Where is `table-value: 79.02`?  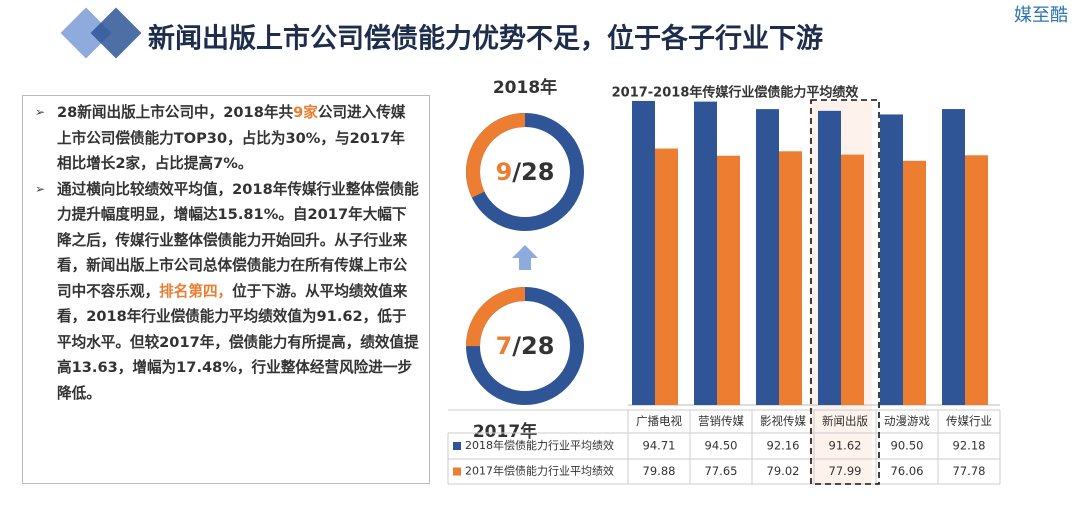 table-value: 79.02 is located at coordinates (783, 471).